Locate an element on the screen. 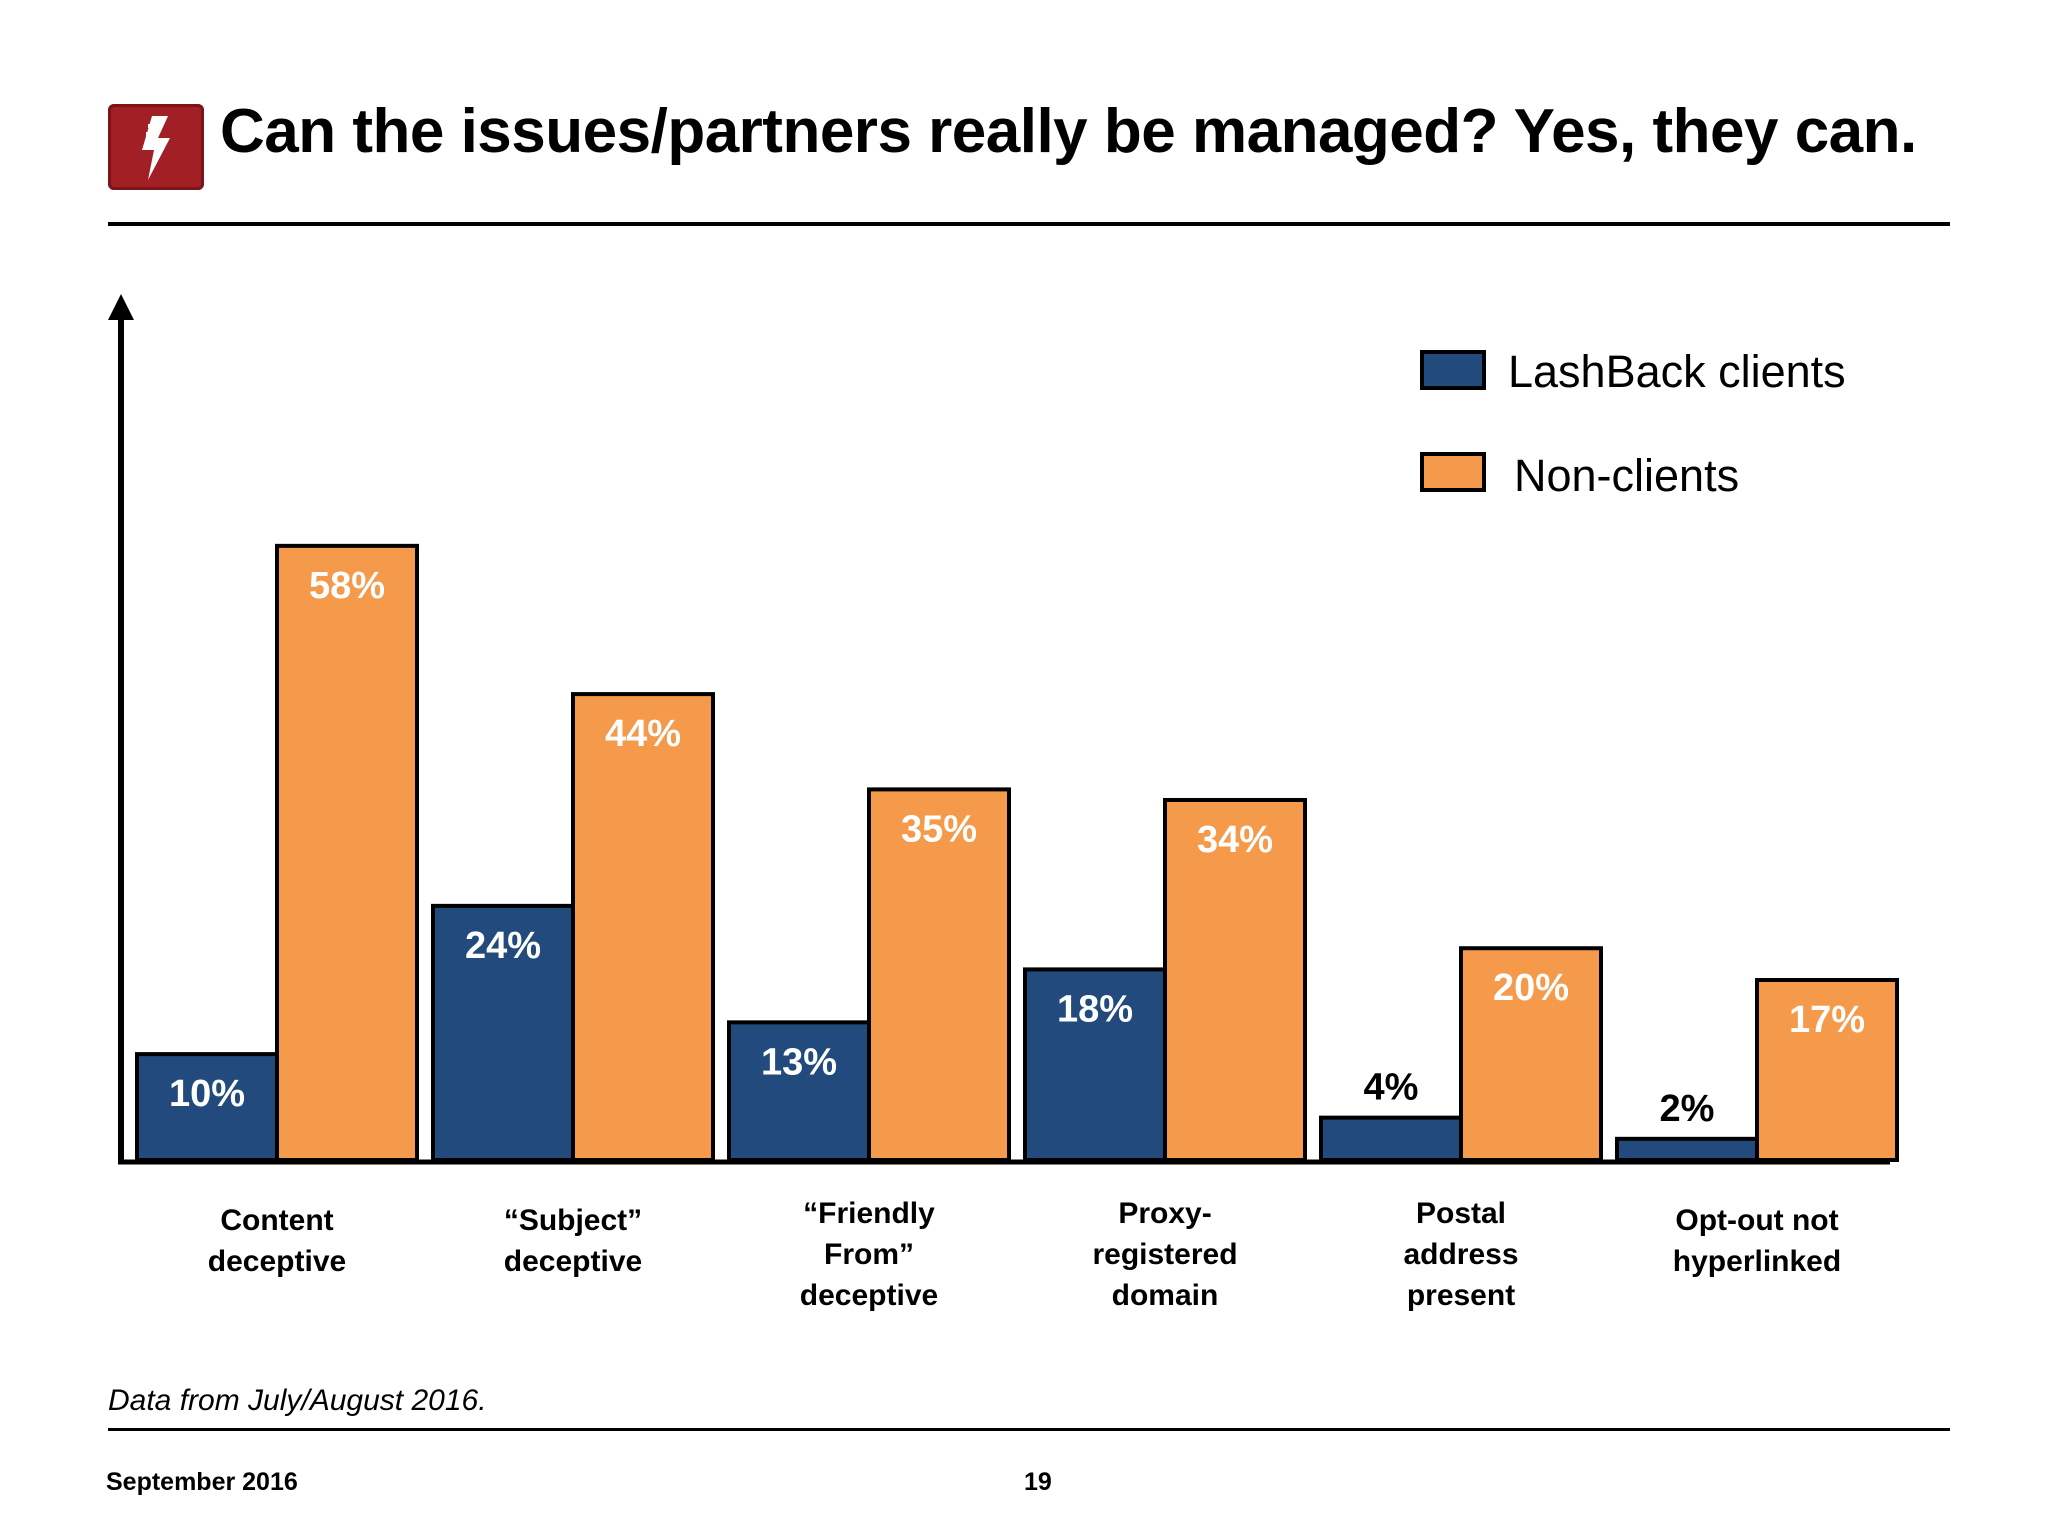 The width and height of the screenshot is (2048, 1536). data-label: 2% is located at coordinates (1687, 1109).